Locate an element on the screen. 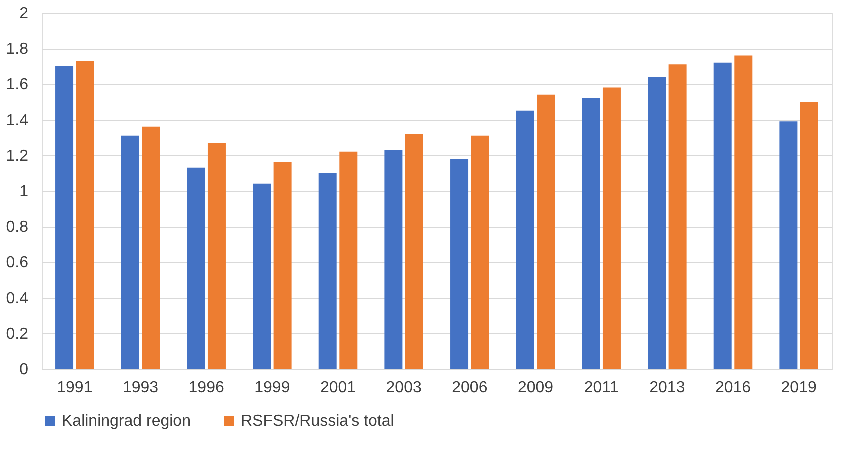 The height and width of the screenshot is (474, 859). x-tick-label: 1996 is located at coordinates (206, 388).